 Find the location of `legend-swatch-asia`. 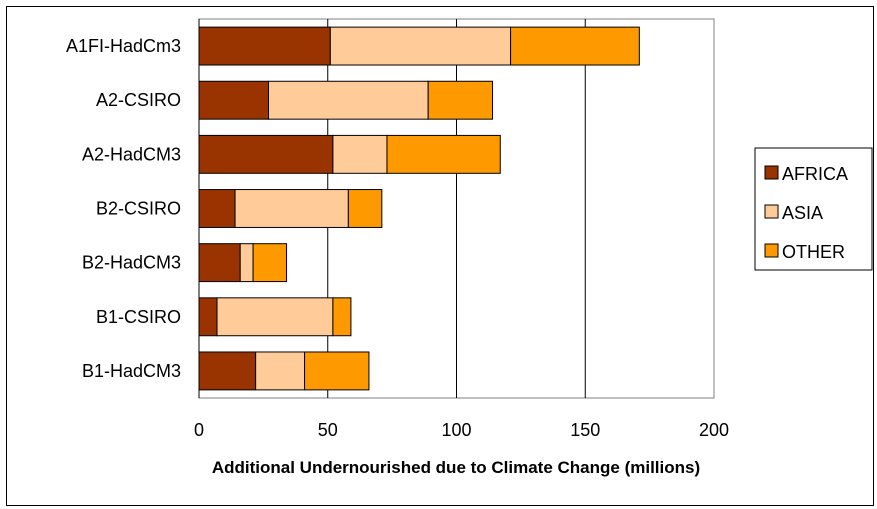

legend-swatch-asia is located at coordinates (771, 211).